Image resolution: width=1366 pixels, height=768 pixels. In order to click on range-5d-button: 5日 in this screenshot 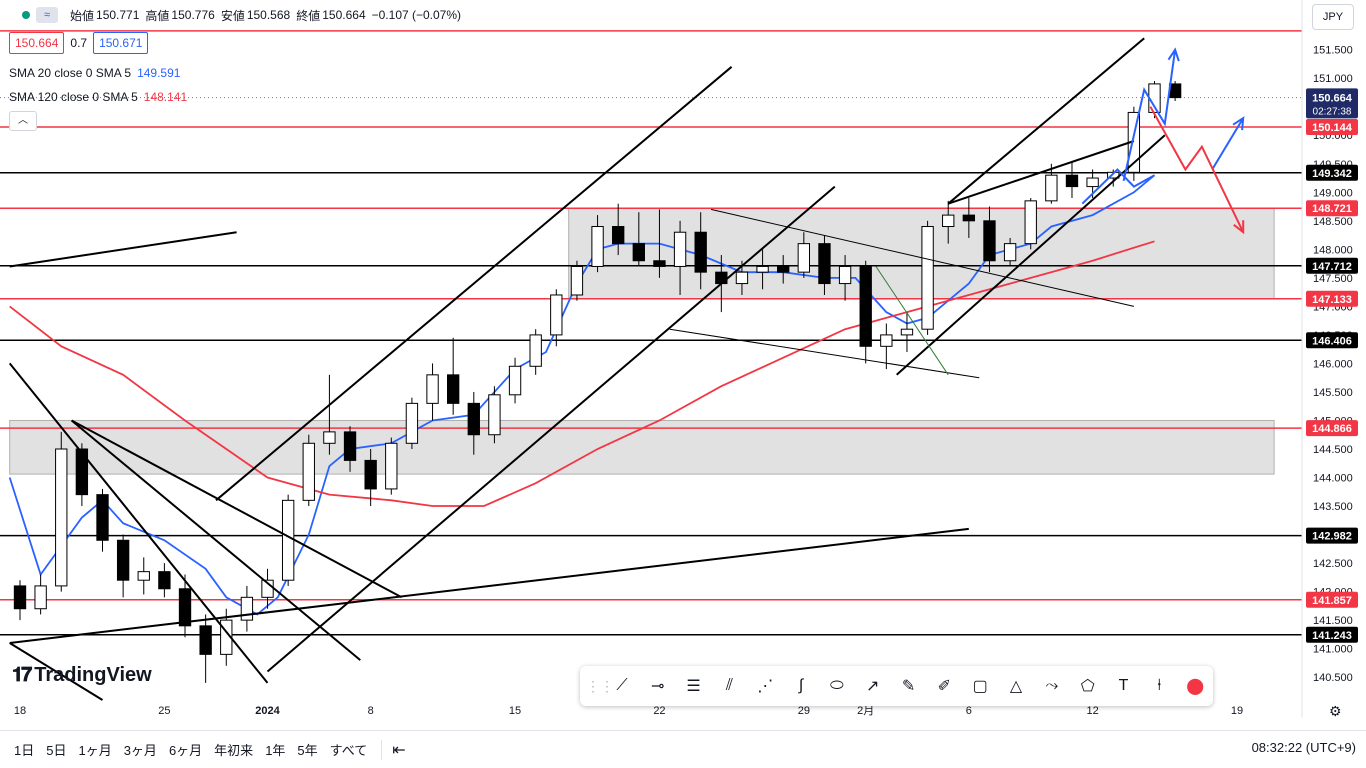, I will do `click(56, 750)`.